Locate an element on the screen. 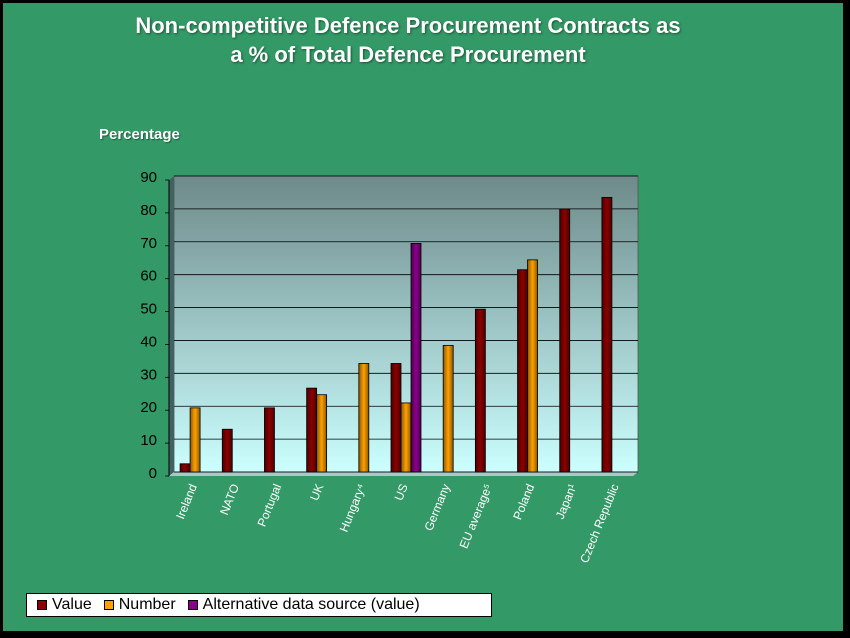 The width and height of the screenshot is (850, 638). x-tick-label: Czech Republic is located at coordinates (599, 523).